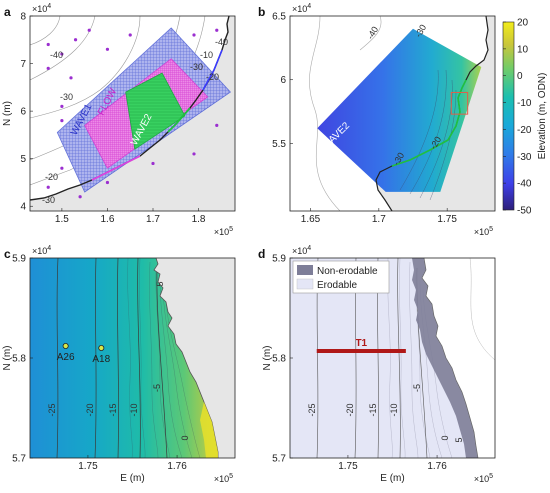 This screenshot has height=493, width=550. Describe the element at coordinates (379, 219) in the screenshot. I see `x-tick-label: 1.7` at that location.